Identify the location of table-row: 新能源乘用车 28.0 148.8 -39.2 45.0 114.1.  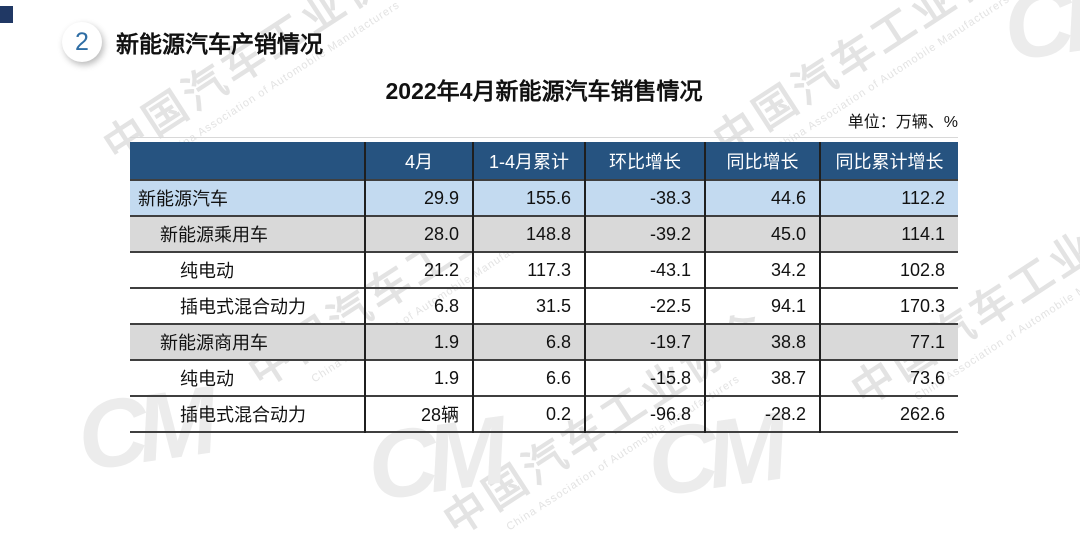
(544, 234).